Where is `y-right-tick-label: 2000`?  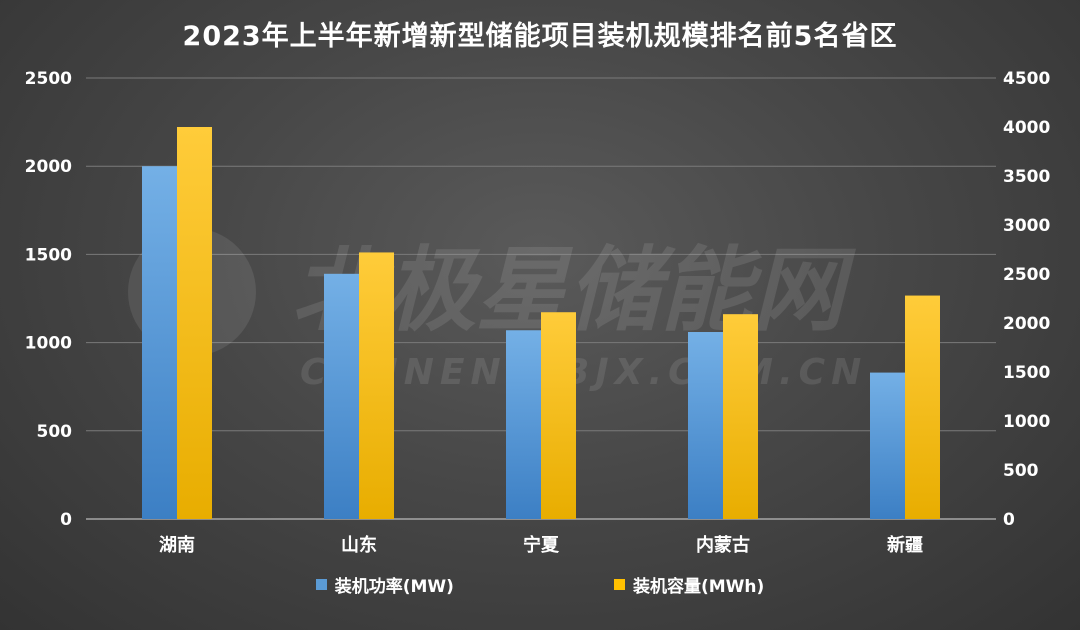 y-right-tick-label: 2000 is located at coordinates (1026, 324).